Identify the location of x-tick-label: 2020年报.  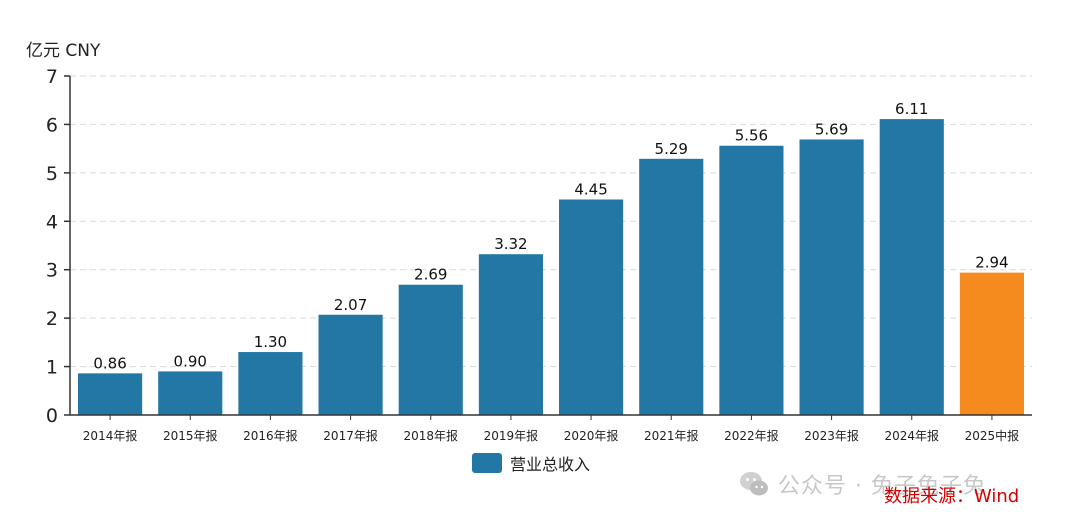
(591, 435).